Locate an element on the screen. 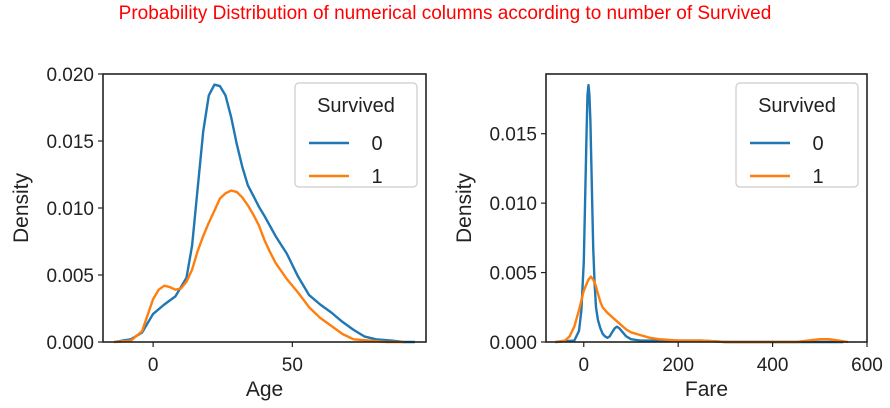  fare-legend-label-0: 0 is located at coordinates (817, 144).